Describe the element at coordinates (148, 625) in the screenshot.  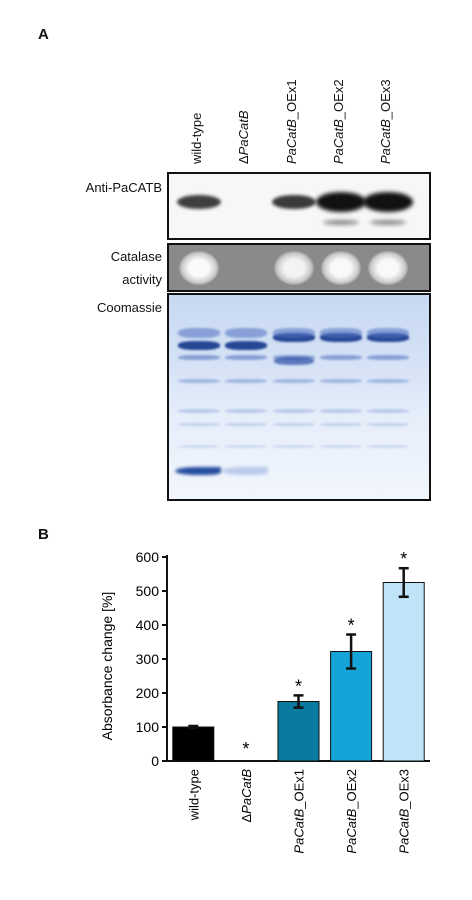
I see `y-tick-label: 400` at that location.